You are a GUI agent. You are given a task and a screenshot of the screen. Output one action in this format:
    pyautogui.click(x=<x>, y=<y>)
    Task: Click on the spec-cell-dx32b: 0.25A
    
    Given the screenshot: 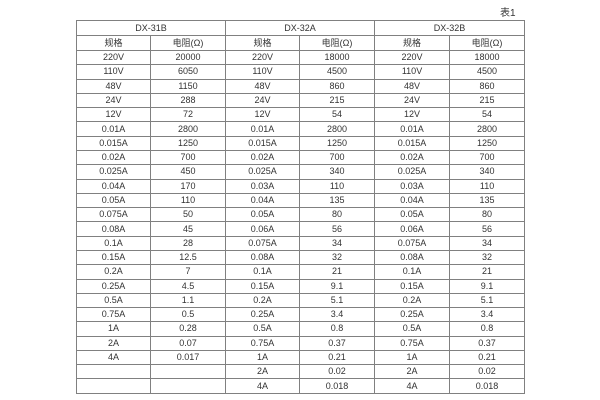 What is the action you would take?
    pyautogui.click(x=412, y=315)
    